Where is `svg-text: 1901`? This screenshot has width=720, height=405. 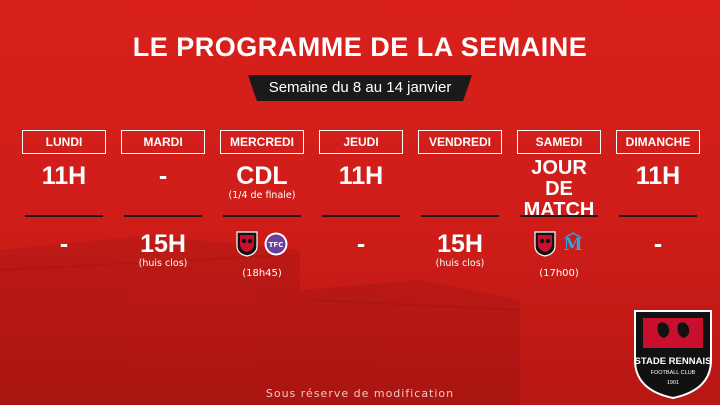 svg-text: 1901 is located at coordinates (673, 383).